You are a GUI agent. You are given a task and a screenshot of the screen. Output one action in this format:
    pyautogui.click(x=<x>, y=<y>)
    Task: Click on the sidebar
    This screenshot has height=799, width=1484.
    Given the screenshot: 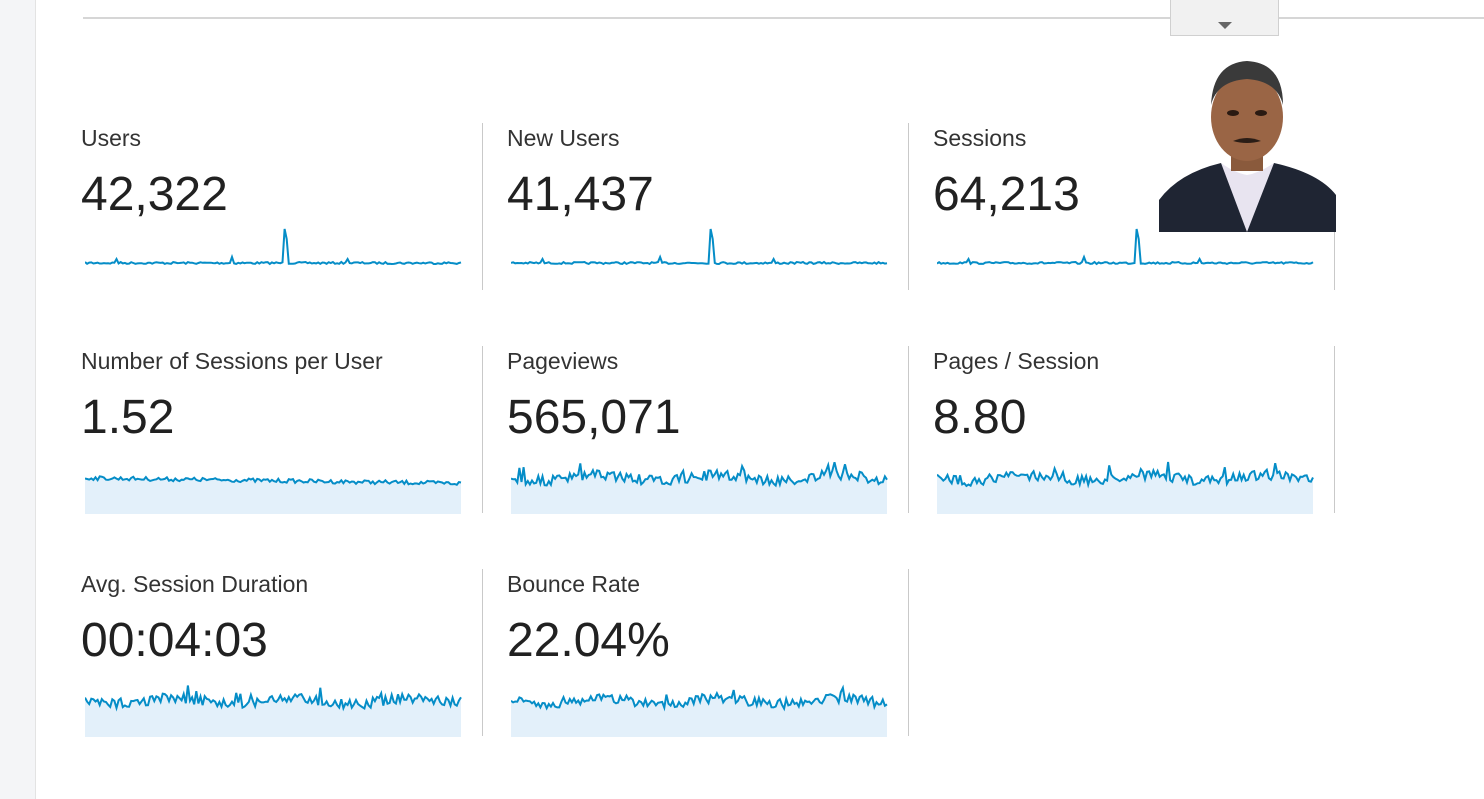 What is the action you would take?
    pyautogui.click(x=18, y=399)
    